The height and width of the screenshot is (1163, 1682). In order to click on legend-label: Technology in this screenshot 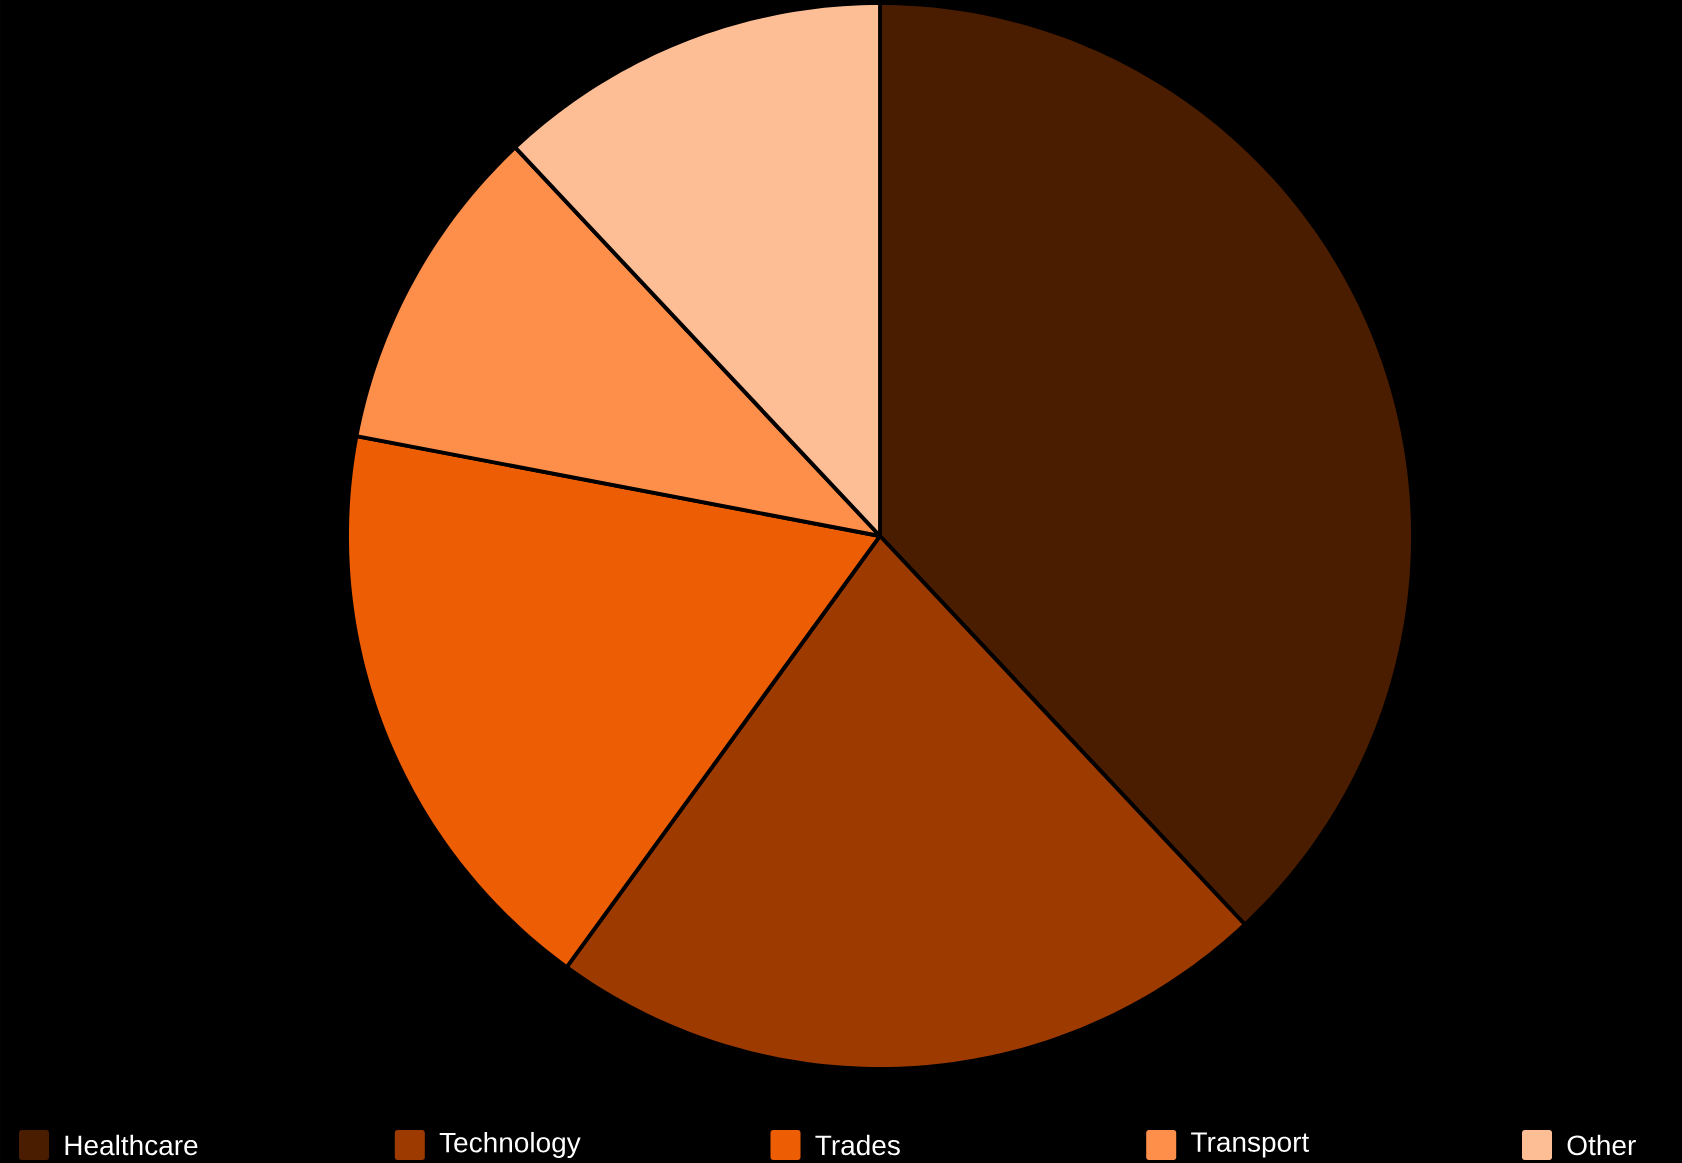, I will do `click(510, 1145)`.